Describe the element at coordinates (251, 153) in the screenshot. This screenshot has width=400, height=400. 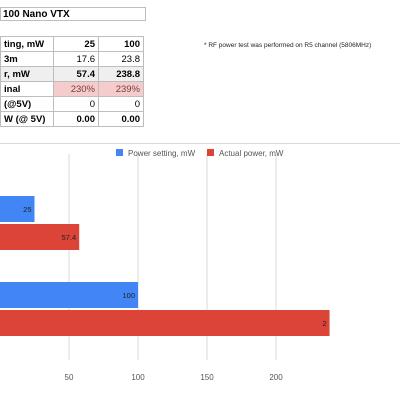
I see `legend-label: Actual power, mW` at that location.